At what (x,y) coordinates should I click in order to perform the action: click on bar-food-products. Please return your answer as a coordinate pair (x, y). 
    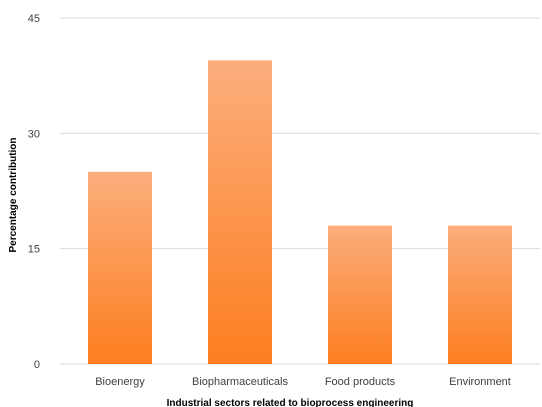
    Looking at the image, I should click on (360, 294).